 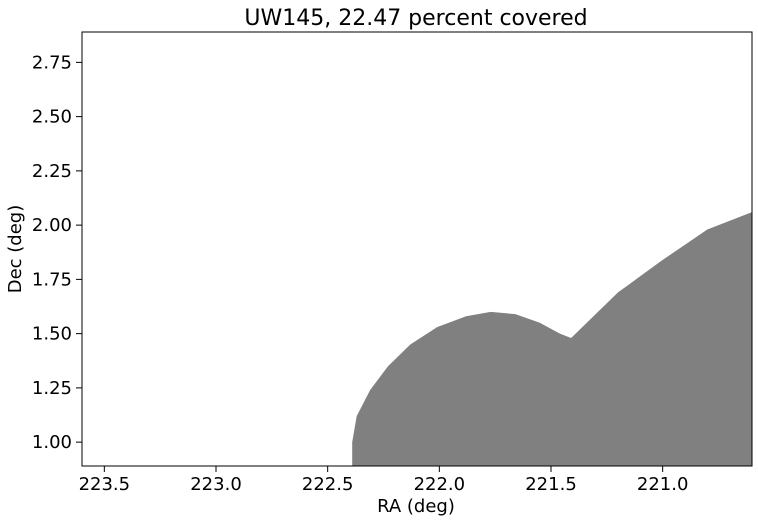 I want to click on x-axis-label: RA (deg), so click(x=416, y=506).